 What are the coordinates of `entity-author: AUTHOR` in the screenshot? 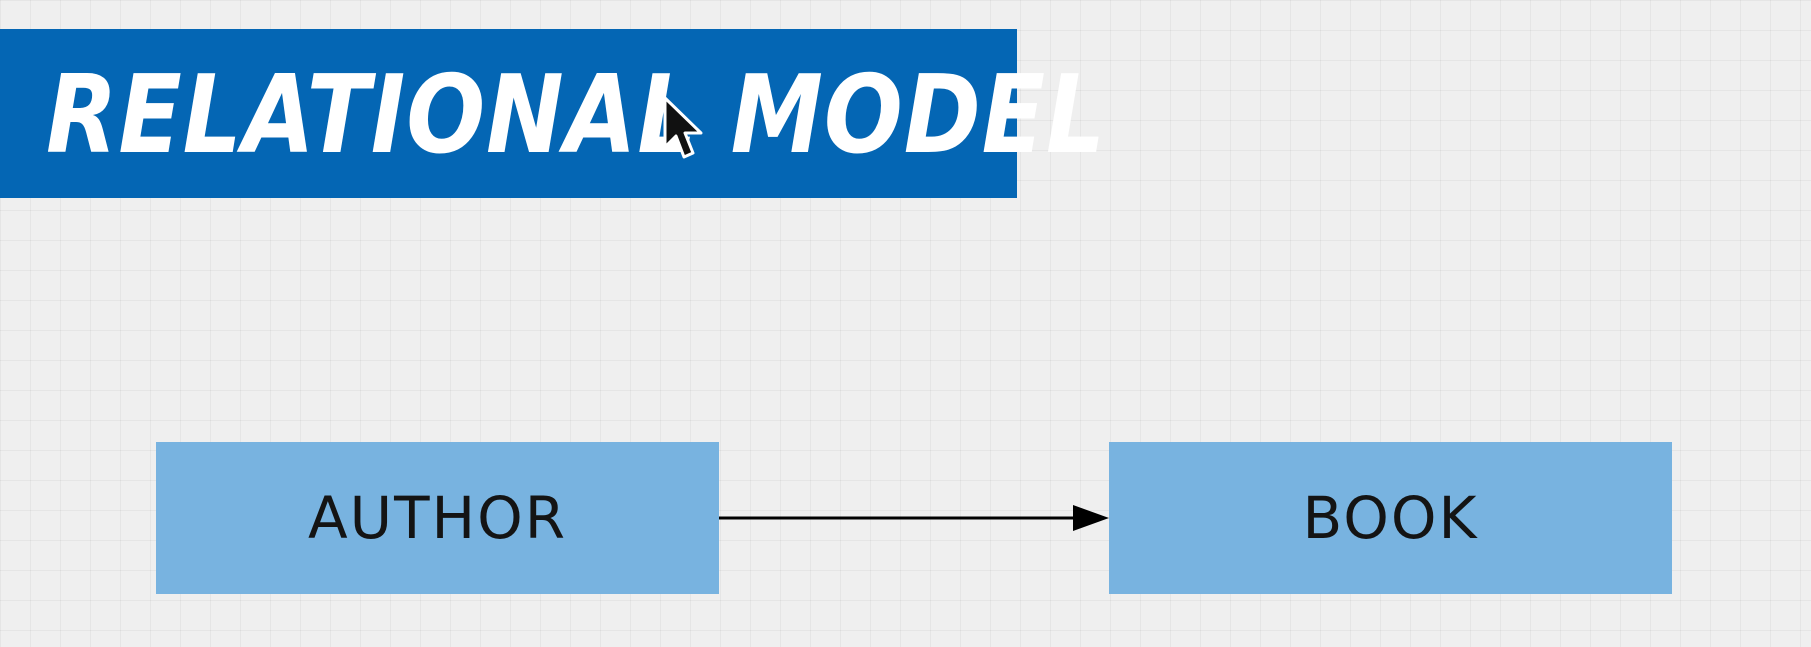 It's located at (437, 518).